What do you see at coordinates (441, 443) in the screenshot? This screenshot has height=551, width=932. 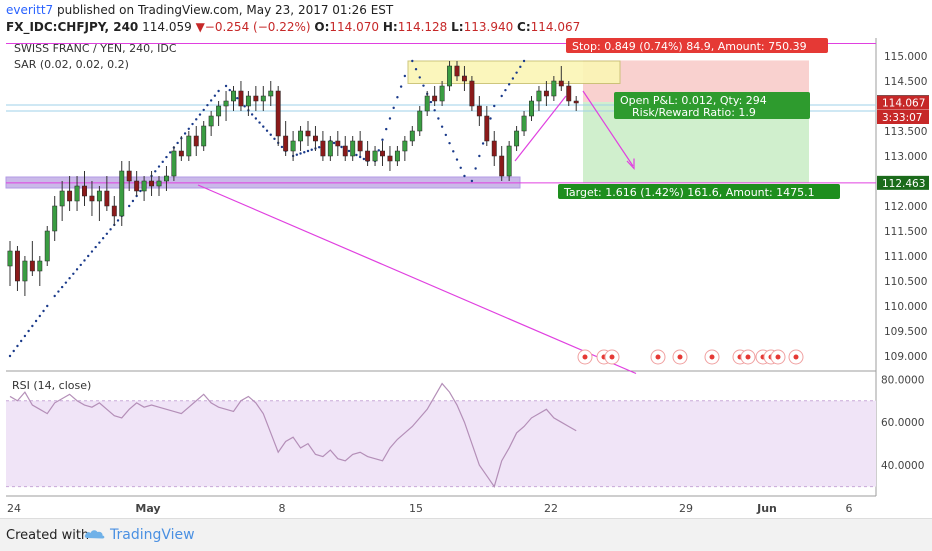 I see `rsi-band` at bounding box center [441, 443].